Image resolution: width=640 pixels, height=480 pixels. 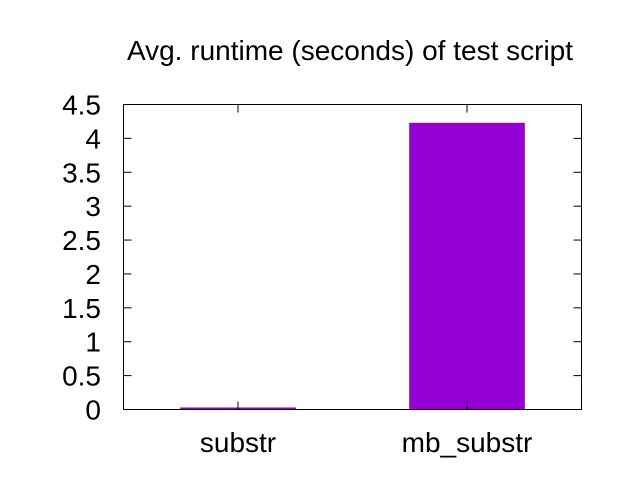 What do you see at coordinates (93, 138) in the screenshot?
I see `y-tick-label: 4` at bounding box center [93, 138].